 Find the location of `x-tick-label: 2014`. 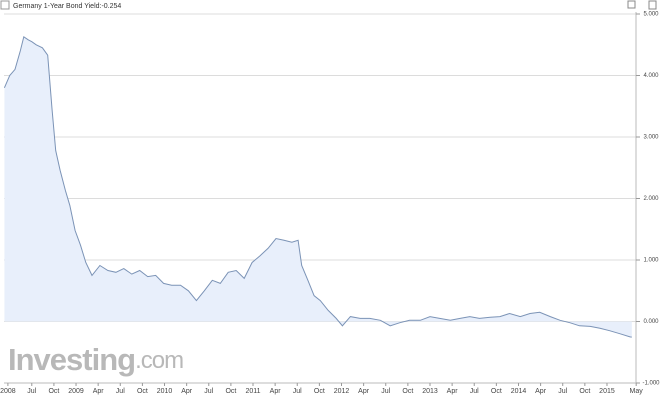

x-tick-label: 2014 is located at coordinates (519, 391).